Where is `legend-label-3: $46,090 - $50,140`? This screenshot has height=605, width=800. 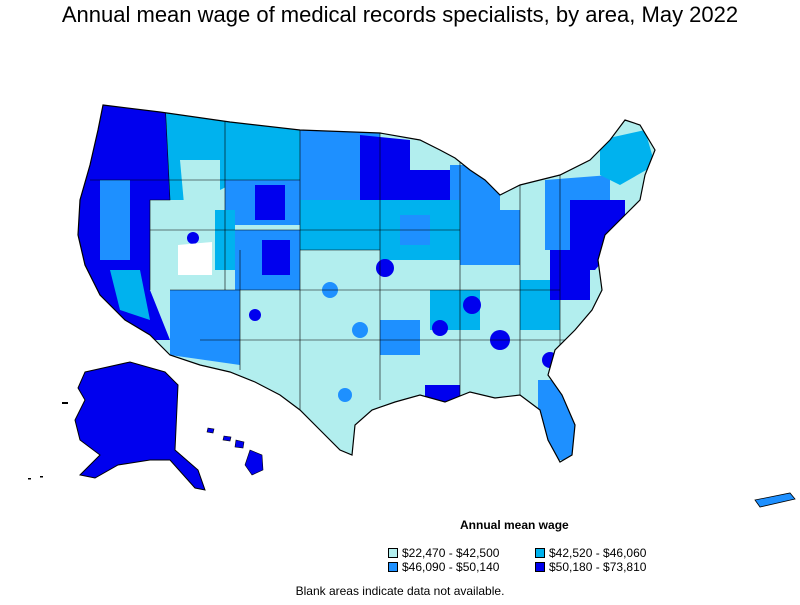
legend-label-3: $46,090 - $50,140 is located at coordinates (451, 567).